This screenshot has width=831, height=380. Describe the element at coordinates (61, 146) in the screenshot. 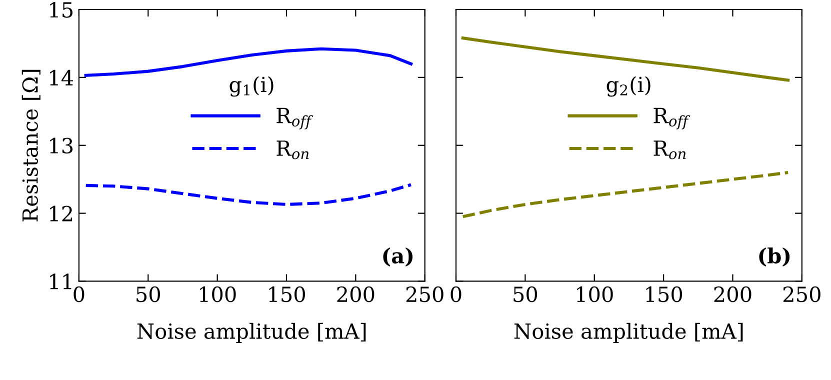

I see `y-tick-label: 13` at that location.